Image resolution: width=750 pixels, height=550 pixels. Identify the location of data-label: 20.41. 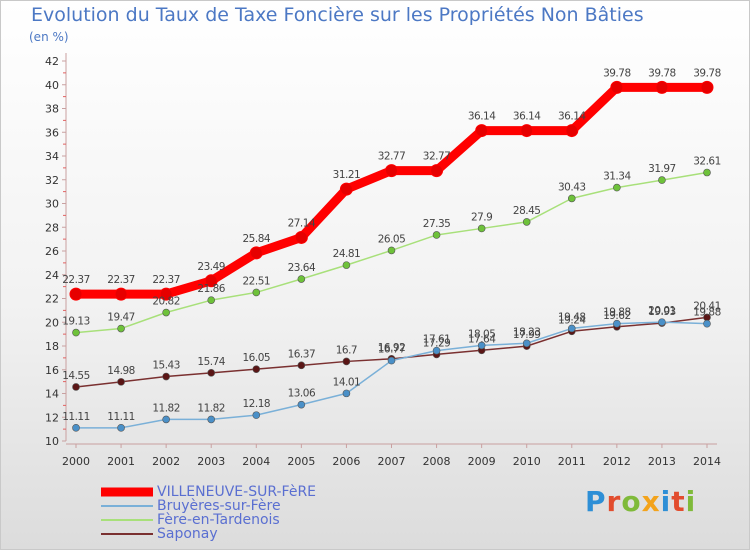
(707, 306).